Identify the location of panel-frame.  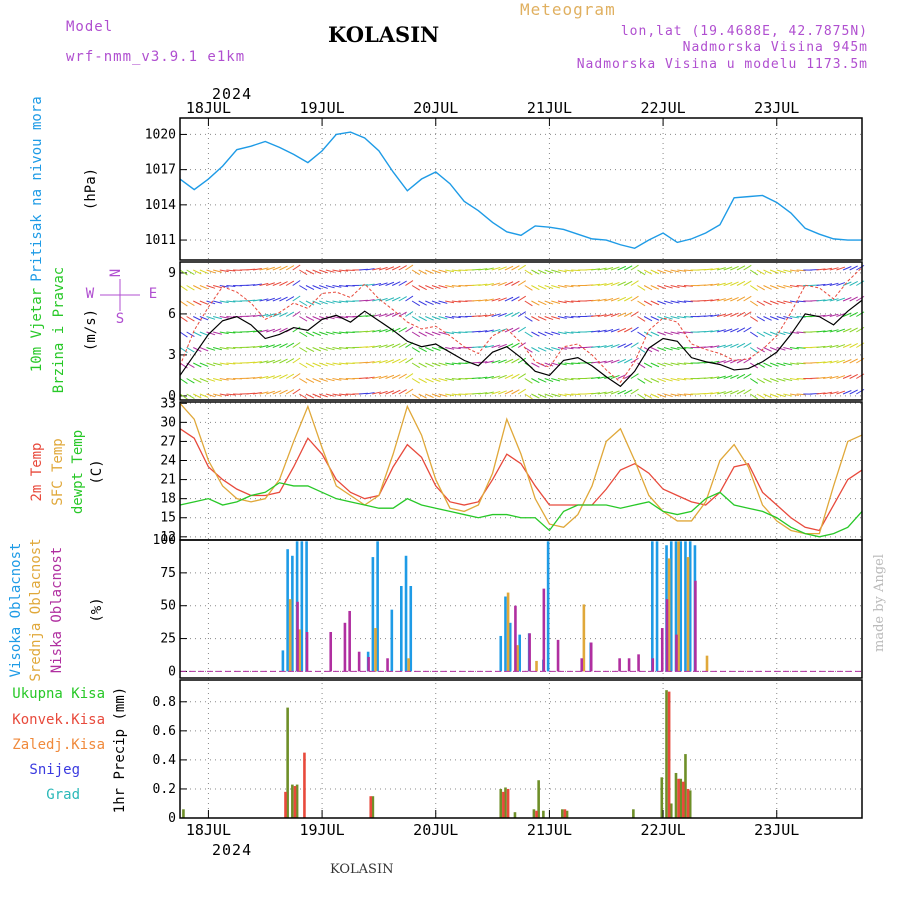
(521, 331).